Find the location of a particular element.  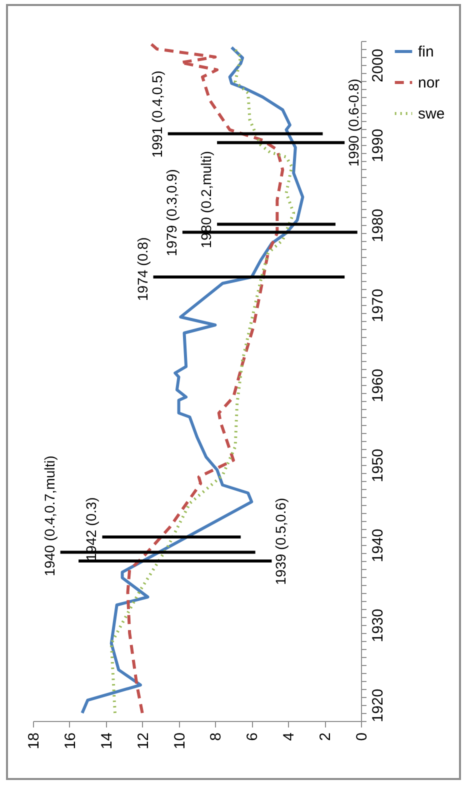

legend-label: fin is located at coordinates (426, 52).